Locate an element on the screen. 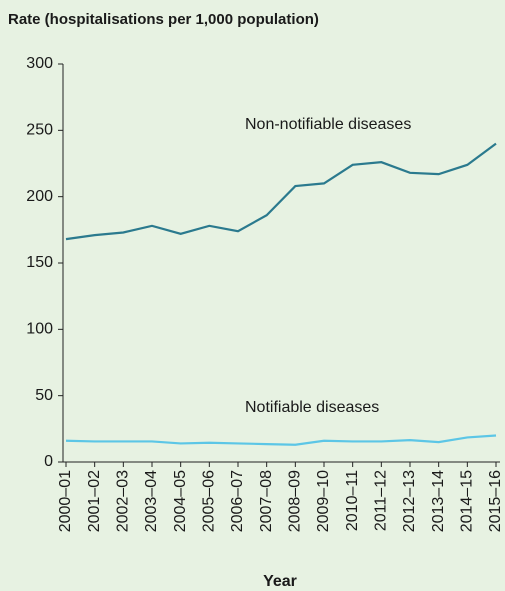  x-tick-label: 2013–14 is located at coordinates (438, 501).